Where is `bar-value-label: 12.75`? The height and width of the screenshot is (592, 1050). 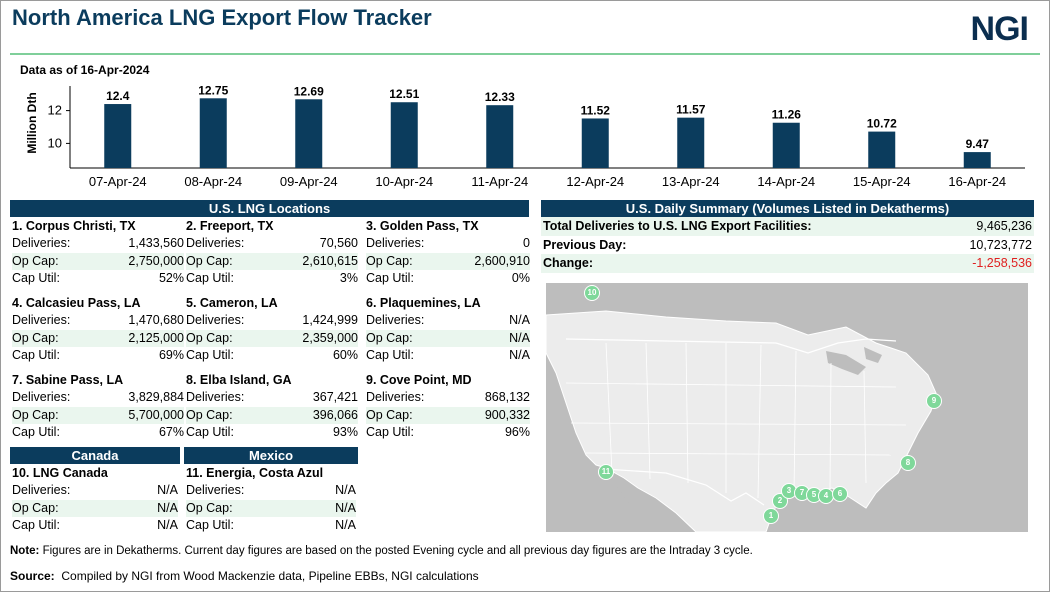
bar-value-label: 12.75 is located at coordinates (213, 90).